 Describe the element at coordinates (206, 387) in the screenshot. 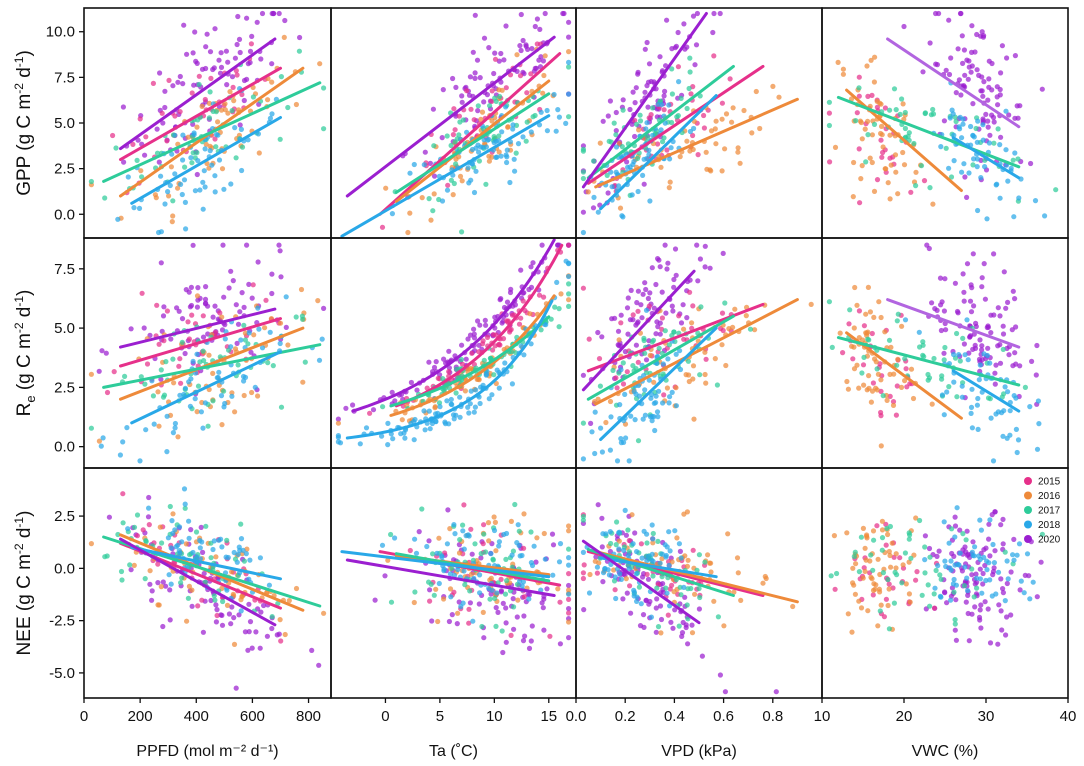

I see `fit-line-re-ppfd-2018` at that location.